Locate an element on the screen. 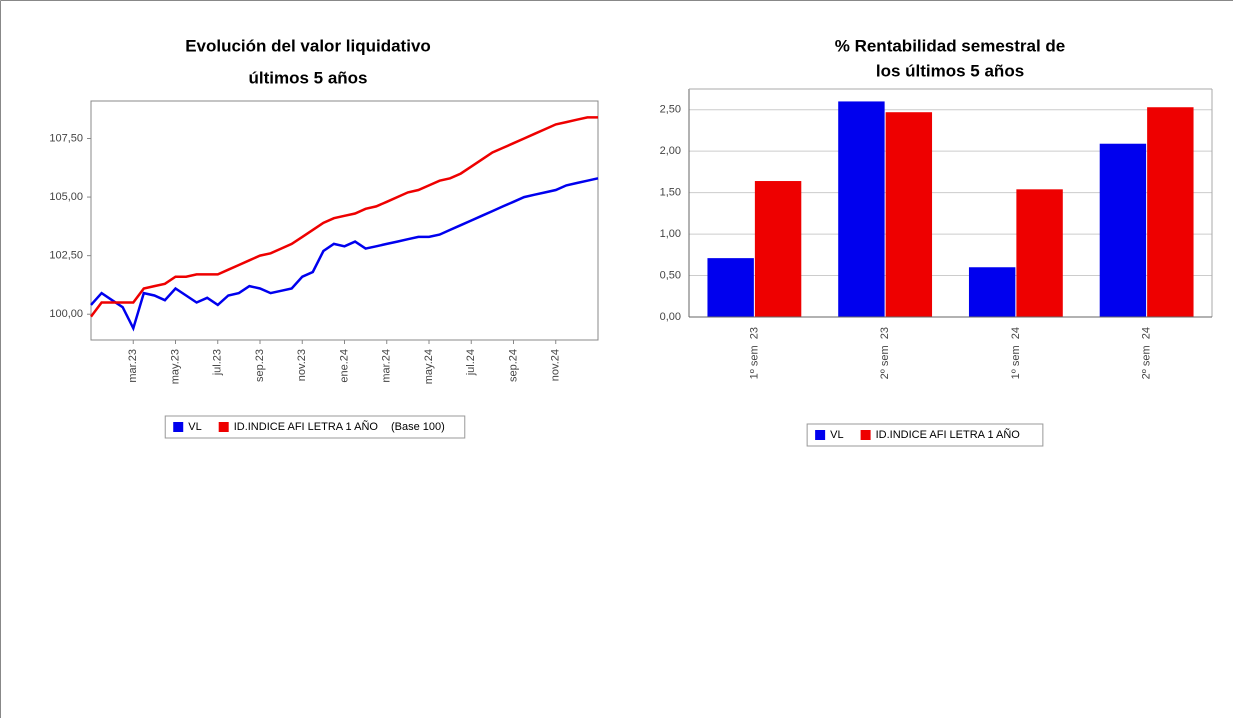  x-tick-label: sep.23 is located at coordinates (260, 365).